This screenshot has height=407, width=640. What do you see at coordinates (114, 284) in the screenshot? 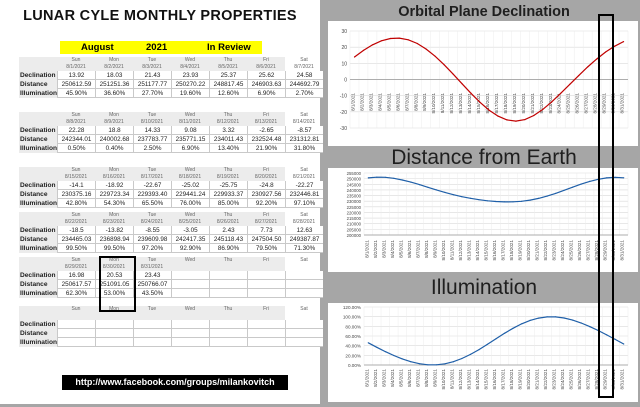
I see `distance-cell: 251091.05` at bounding box center [114, 284].